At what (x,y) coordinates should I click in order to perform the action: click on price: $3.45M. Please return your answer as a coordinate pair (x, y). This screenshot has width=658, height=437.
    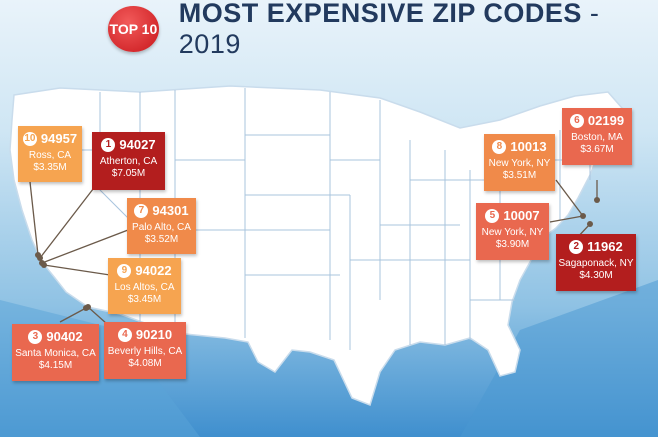
    Looking at the image, I should click on (144, 299).